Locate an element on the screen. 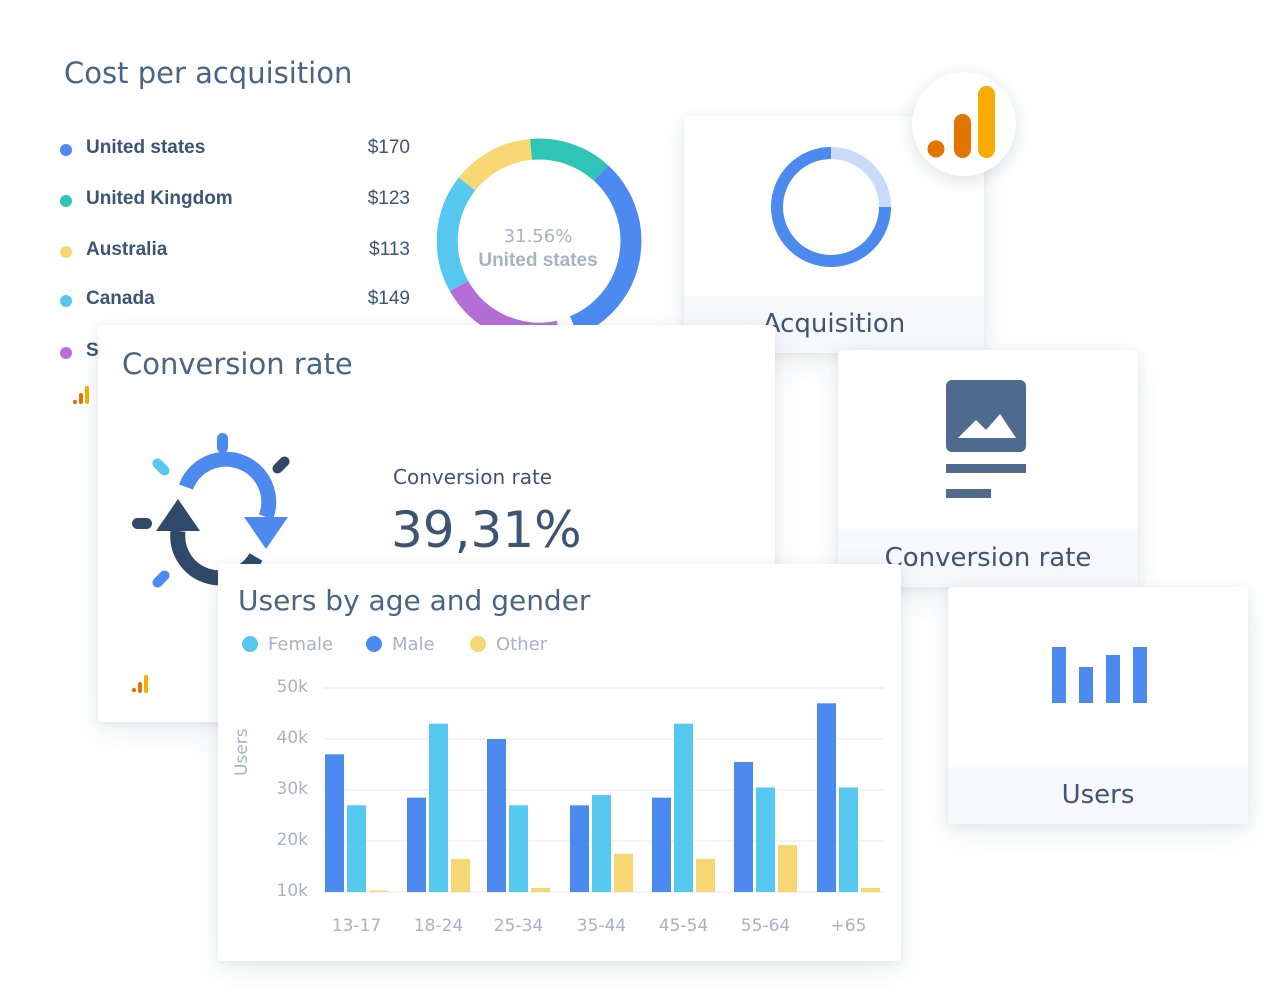 The image size is (1264, 1000). cpa-row: United states $170 is located at coordinates (235, 149).